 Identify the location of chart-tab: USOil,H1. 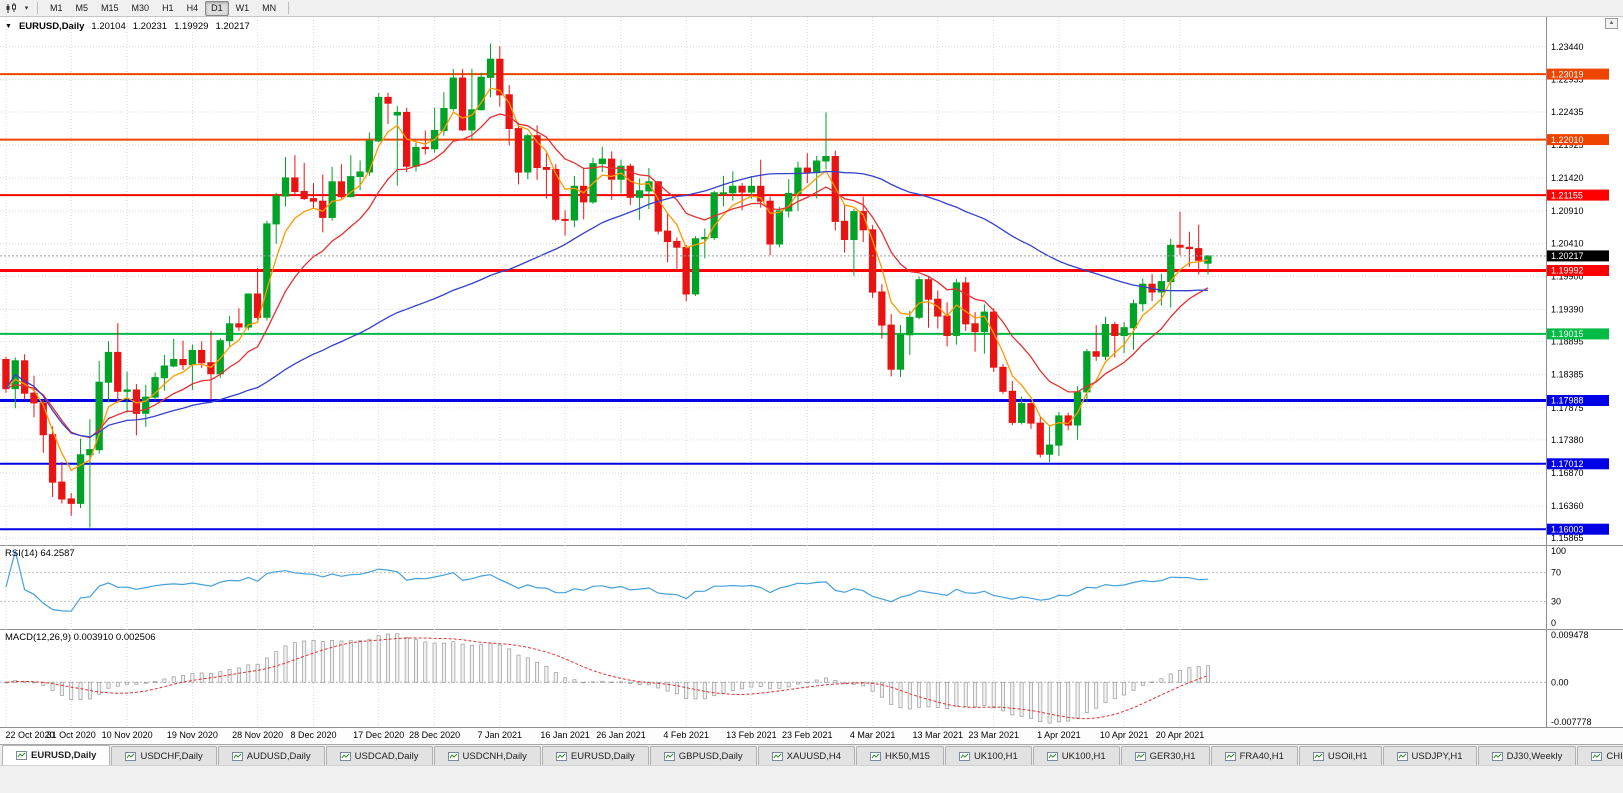
(1340, 755).